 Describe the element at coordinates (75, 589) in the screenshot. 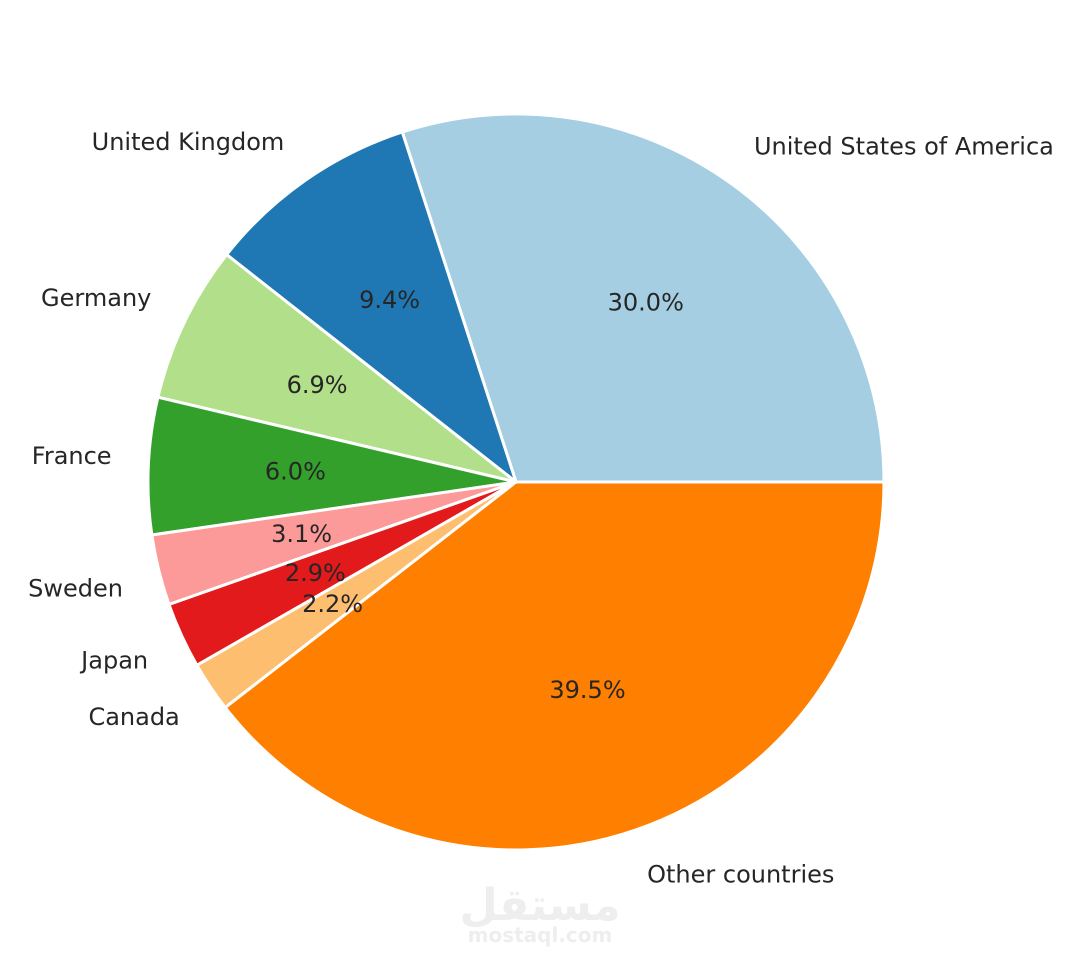

I see `category-label-sweden: Sweden` at that location.